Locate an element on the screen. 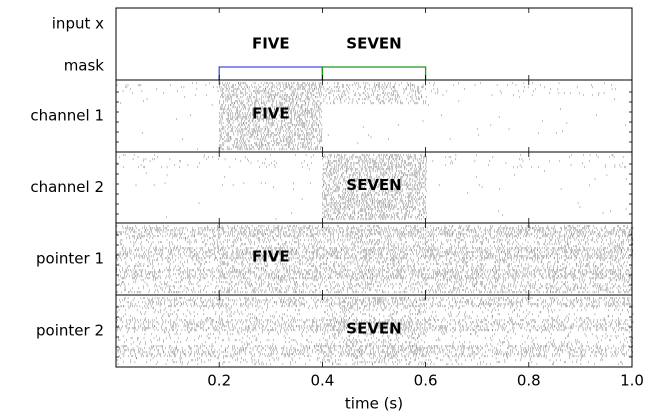  x-tick-label: 0.4 is located at coordinates (322, 381).